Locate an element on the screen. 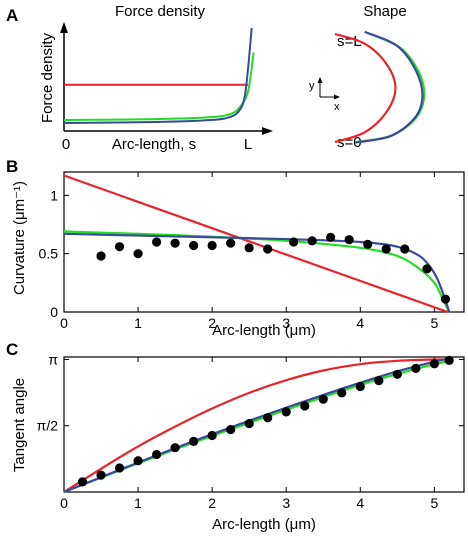 This screenshot has width=468, height=540. tangent-y-tick-label: π is located at coordinates (53, 359).